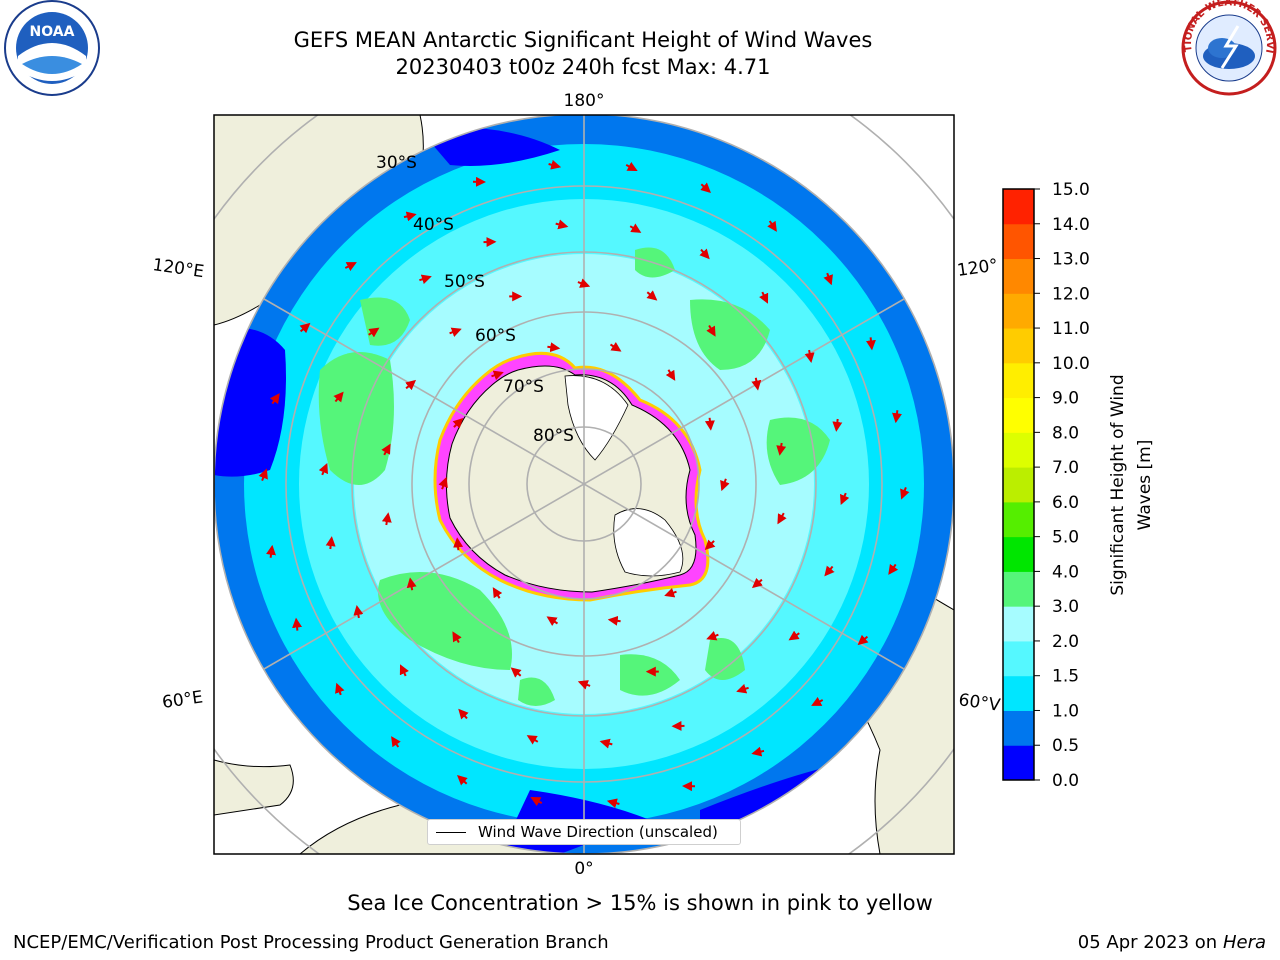 The width and height of the screenshot is (1280, 960). I want to click on colorbar-tick-label: 1.5, so click(1065, 677).